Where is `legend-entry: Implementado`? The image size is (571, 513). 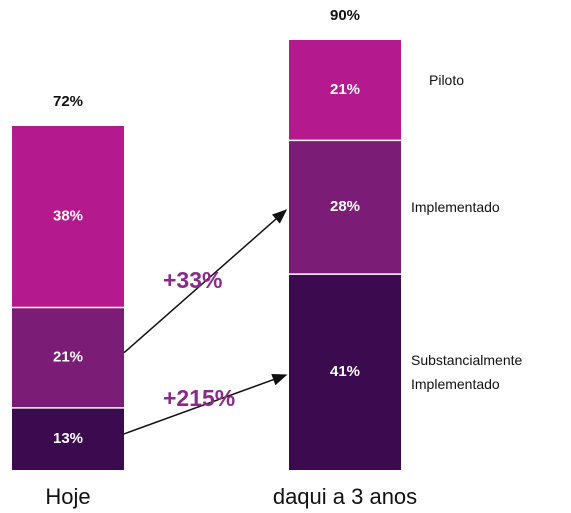 legend-entry: Implementado is located at coordinates (455, 207).